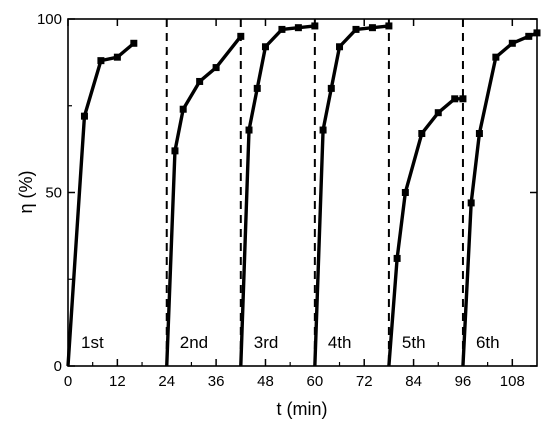 The width and height of the screenshot is (550, 428). What do you see at coordinates (463, 381) in the screenshot?
I see `x-tick-label: 96` at bounding box center [463, 381].